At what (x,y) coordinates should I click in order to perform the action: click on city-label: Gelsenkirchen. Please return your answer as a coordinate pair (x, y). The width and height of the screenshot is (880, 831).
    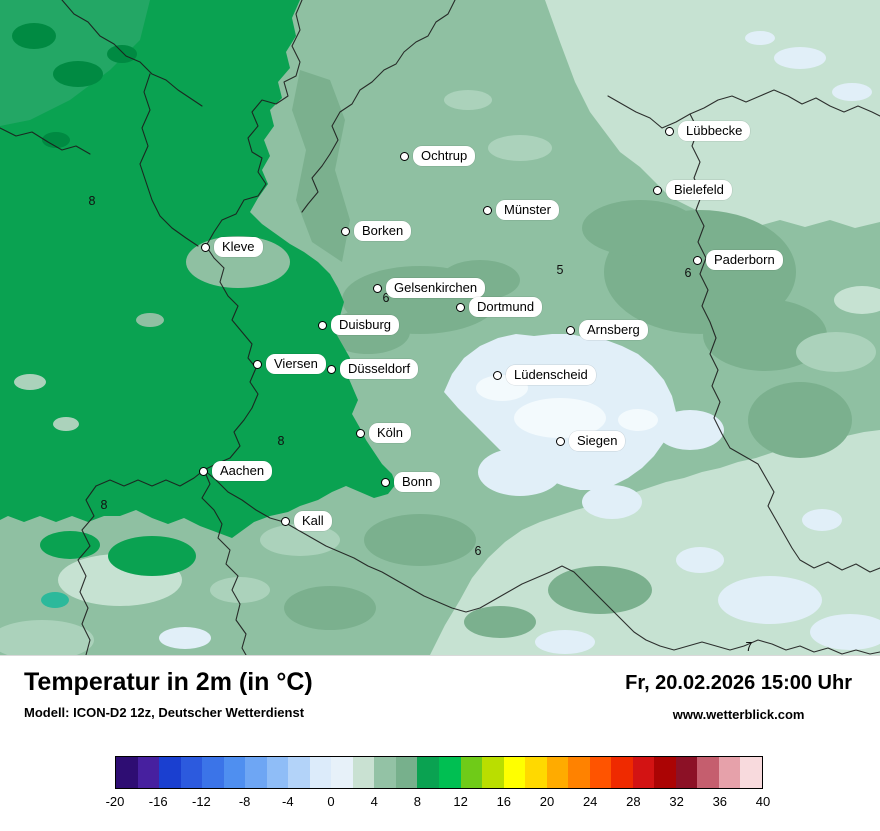
    Looking at the image, I should click on (436, 288).